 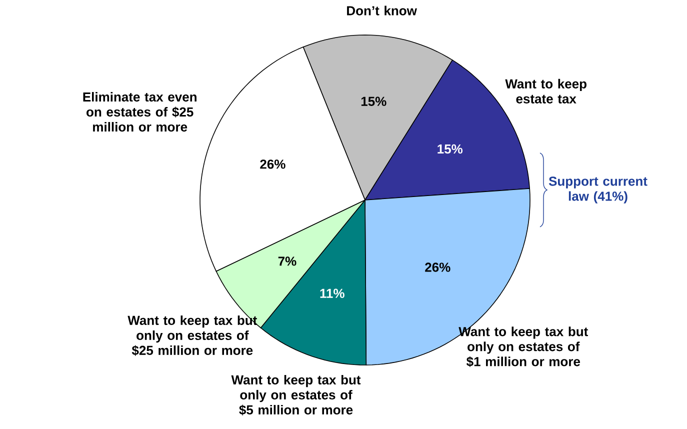 What do you see at coordinates (382, 11) in the screenshot?
I see `slice-label: Don’t know` at bounding box center [382, 11].